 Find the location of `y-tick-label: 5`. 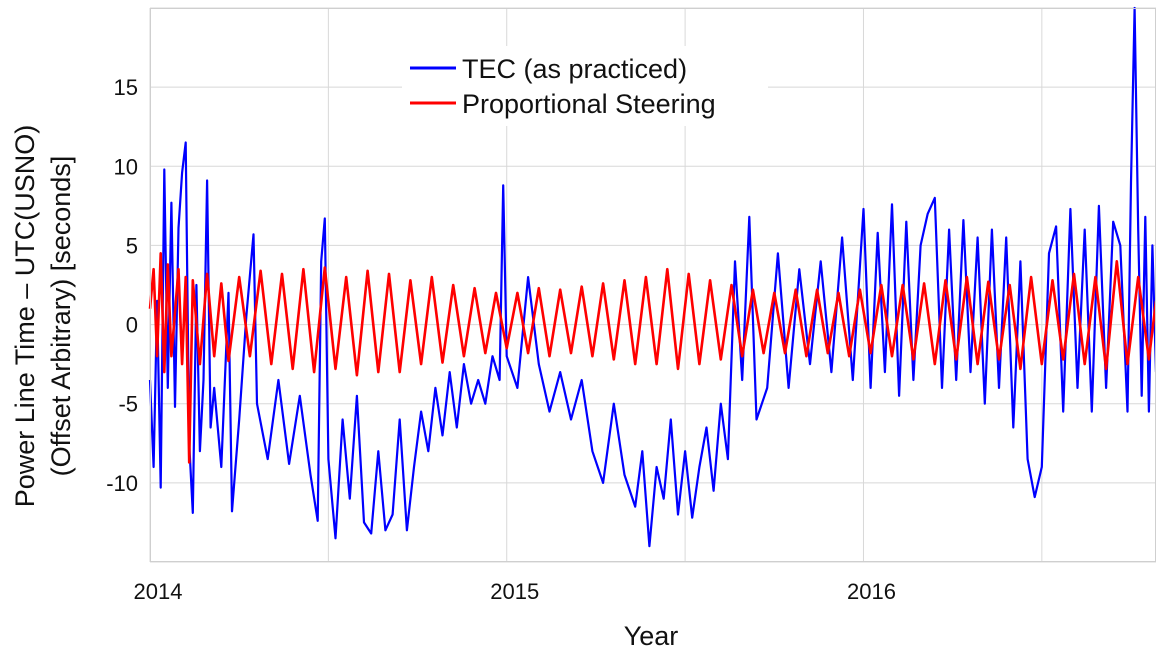

y-tick-label: 5 is located at coordinates (132, 245).